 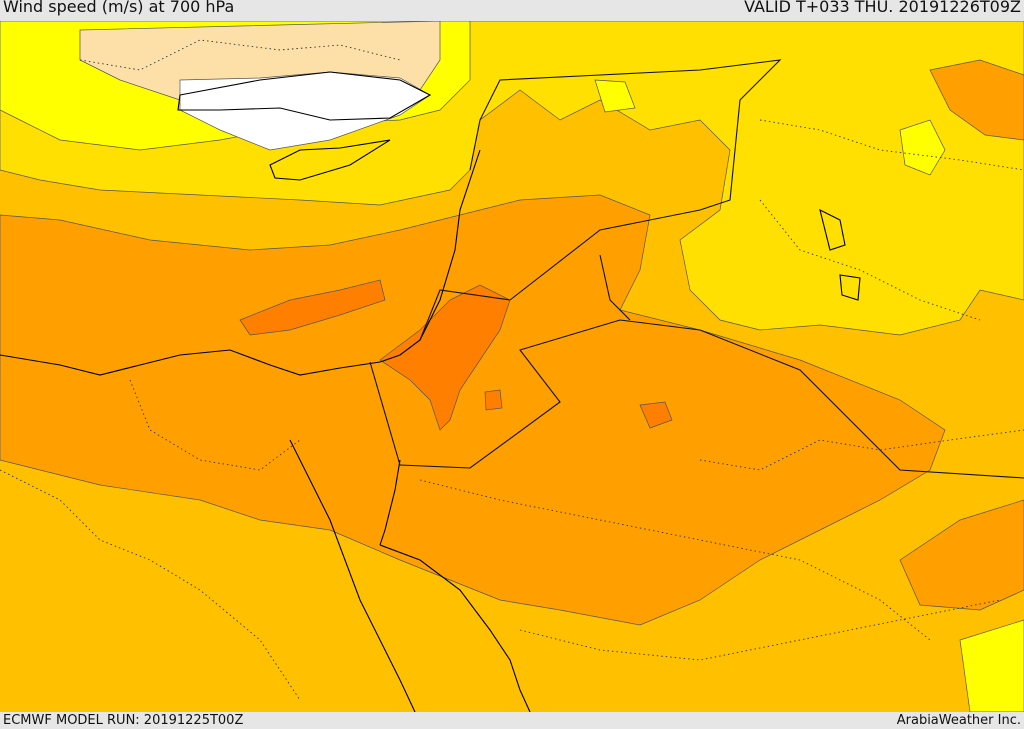 What do you see at coordinates (656, 415) in the screenshot?
I see `core-strong-central` at bounding box center [656, 415].